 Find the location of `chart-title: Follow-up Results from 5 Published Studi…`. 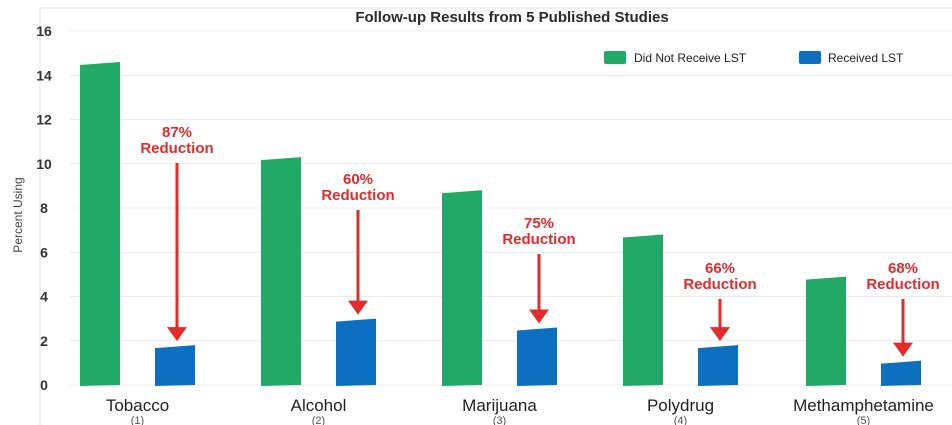

chart-title: Follow-up Results from 5 Published Studi… is located at coordinates (511, 17).